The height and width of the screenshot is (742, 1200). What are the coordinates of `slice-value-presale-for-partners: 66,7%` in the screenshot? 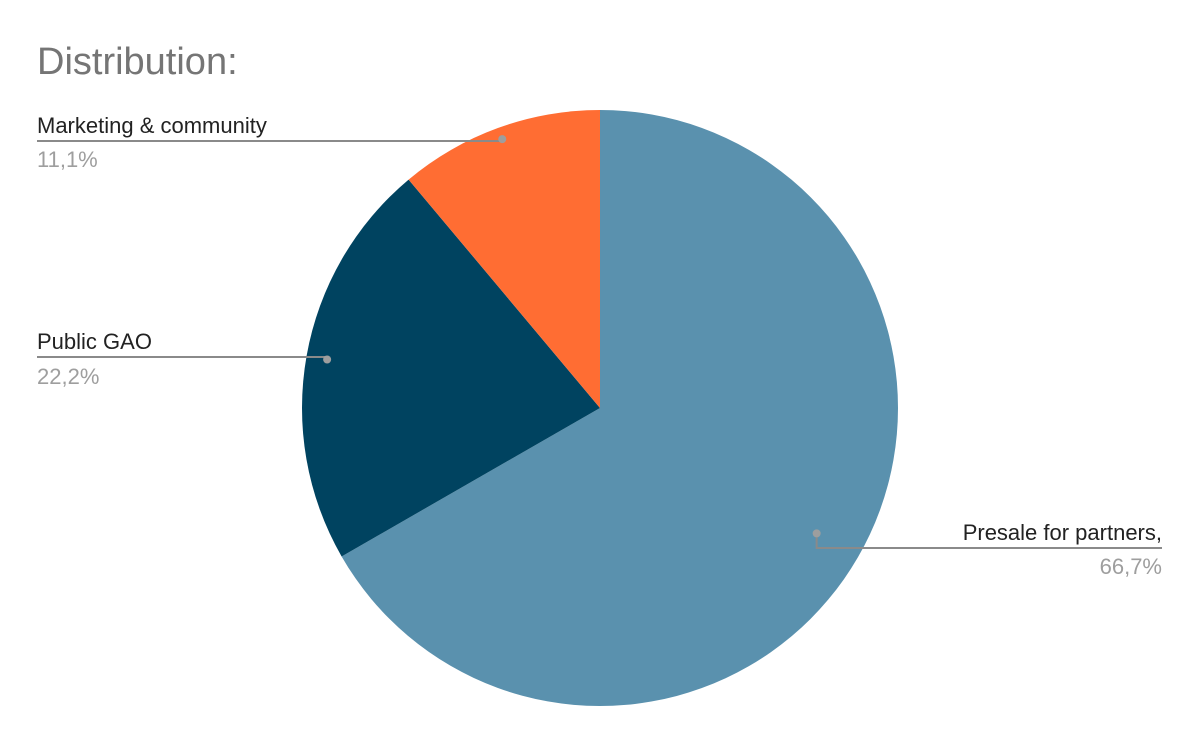 It's located at (1131, 566).